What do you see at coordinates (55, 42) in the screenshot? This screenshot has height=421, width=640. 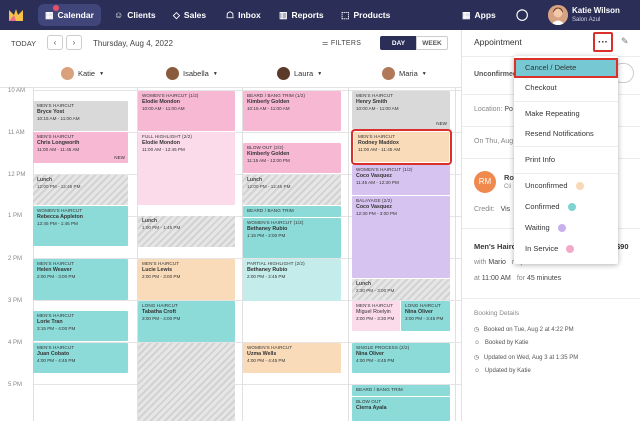 I see `prev-day-button: ‹` at bounding box center [55, 42].